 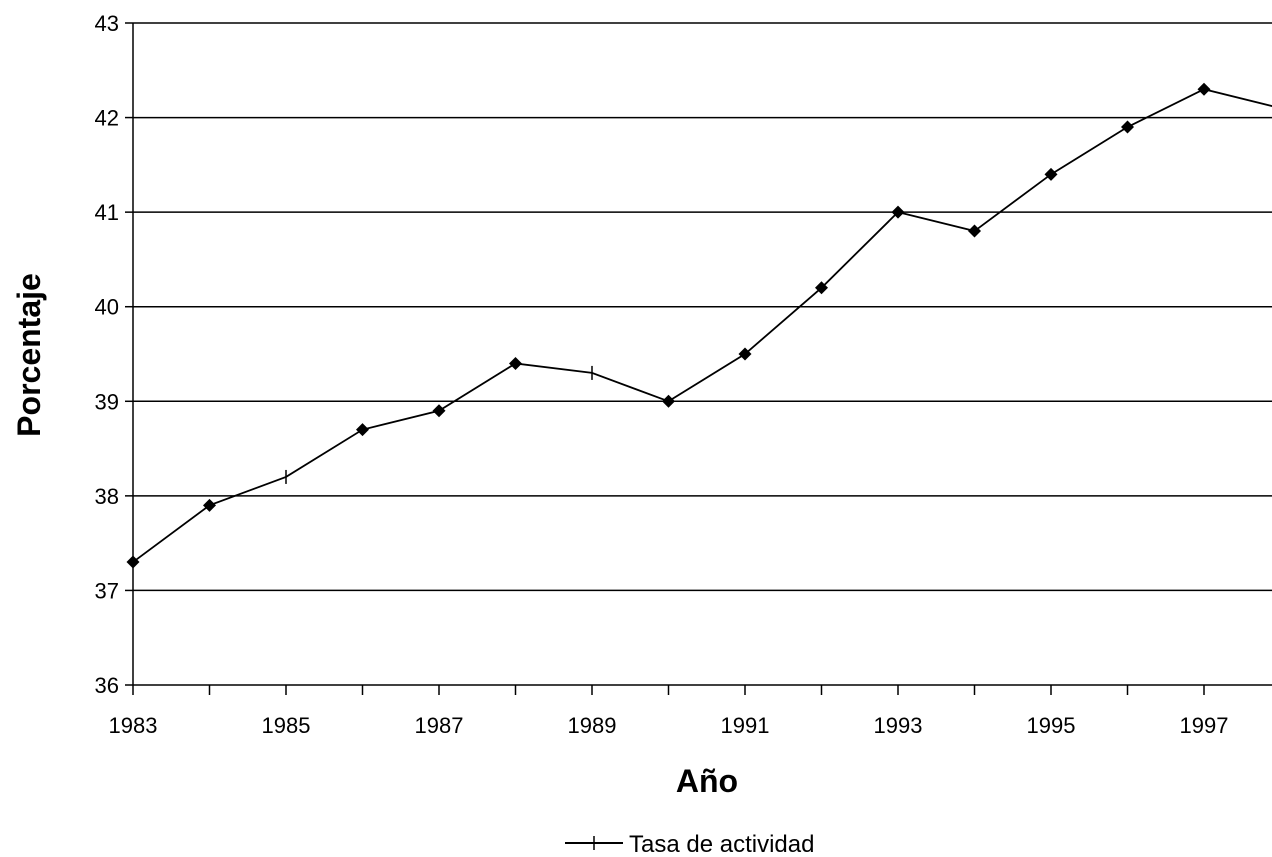 I want to click on x-tick-label: 1989, so click(x=592, y=725).